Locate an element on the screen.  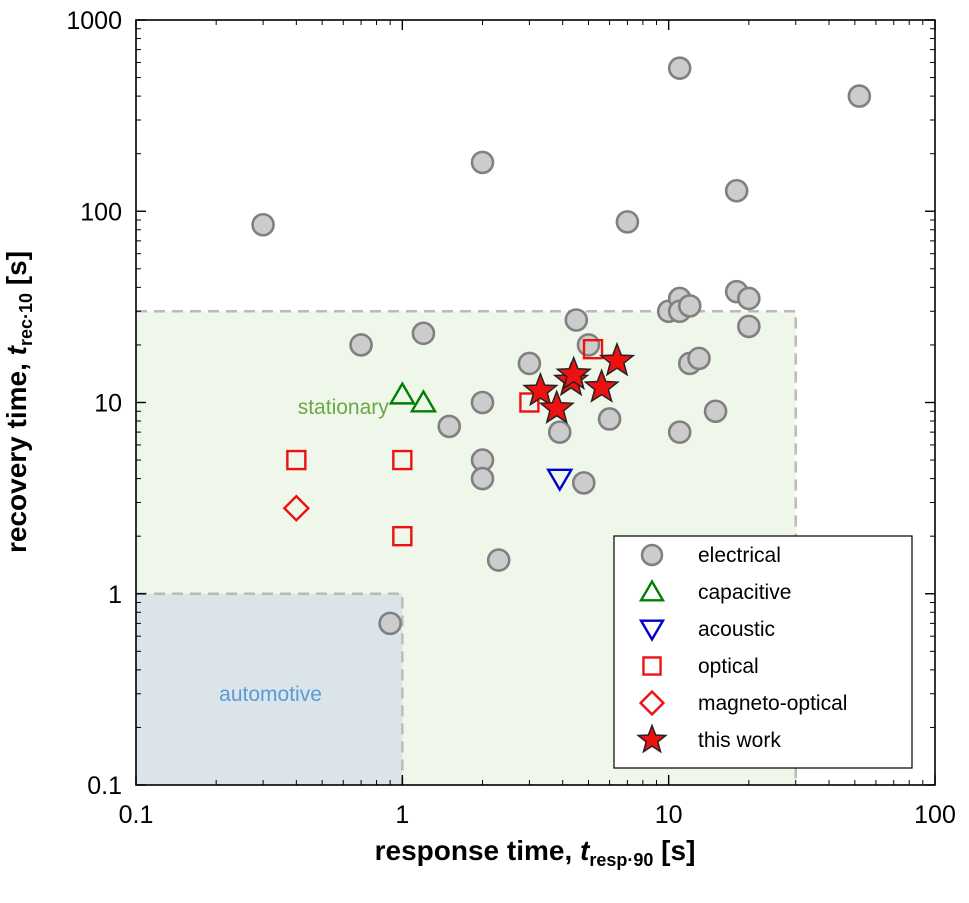
region-label-automotive: automotive is located at coordinates (270, 694).